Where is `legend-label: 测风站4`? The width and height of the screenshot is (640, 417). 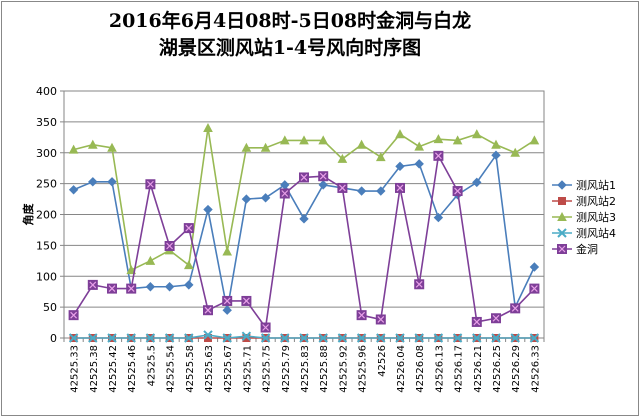
legend-label: 测风站4 is located at coordinates (596, 233).